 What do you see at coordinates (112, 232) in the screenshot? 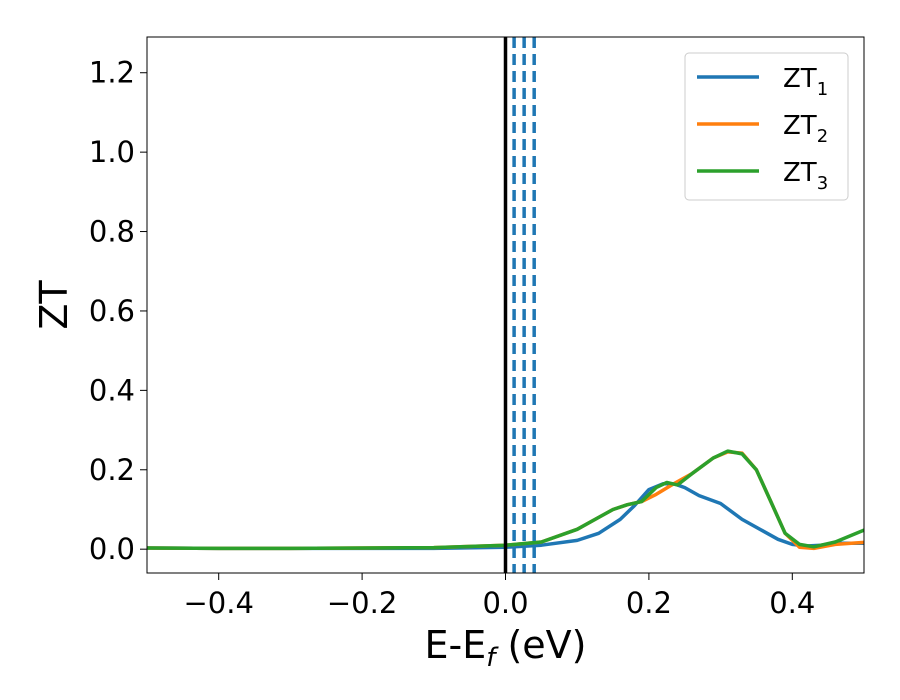
I see `y-tick-label: 0.8` at bounding box center [112, 232].